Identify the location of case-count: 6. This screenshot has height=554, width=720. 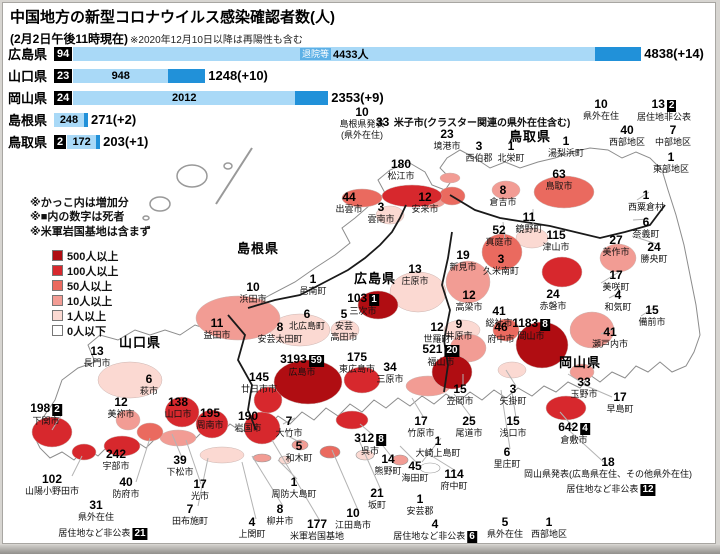
(507, 452).